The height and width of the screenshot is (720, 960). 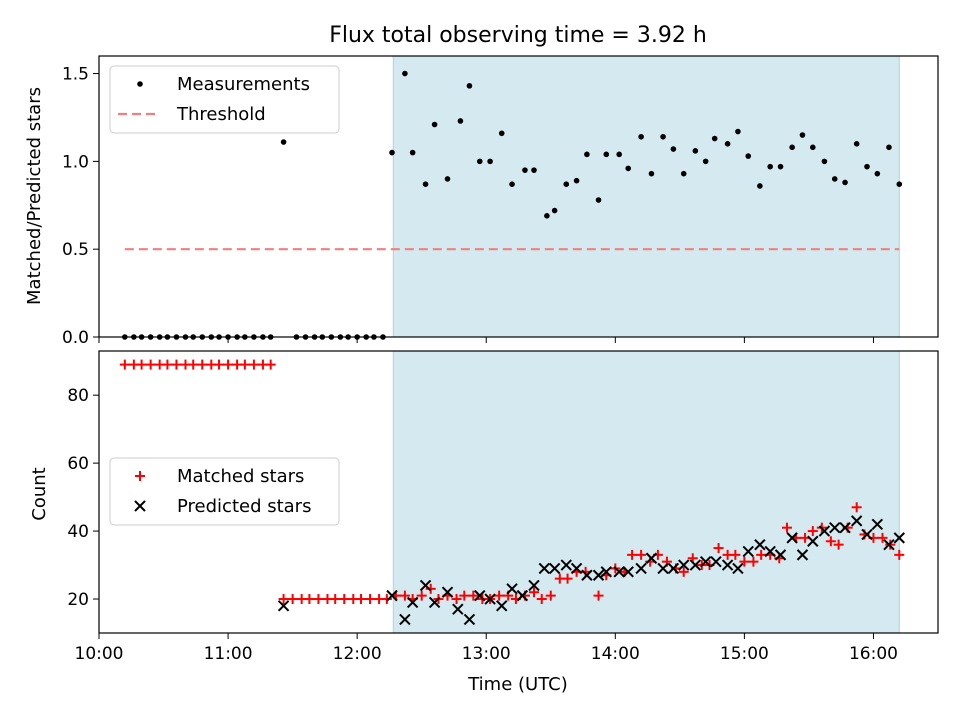 What do you see at coordinates (78, 396) in the screenshot?
I see `y-tick-label: 80` at bounding box center [78, 396].